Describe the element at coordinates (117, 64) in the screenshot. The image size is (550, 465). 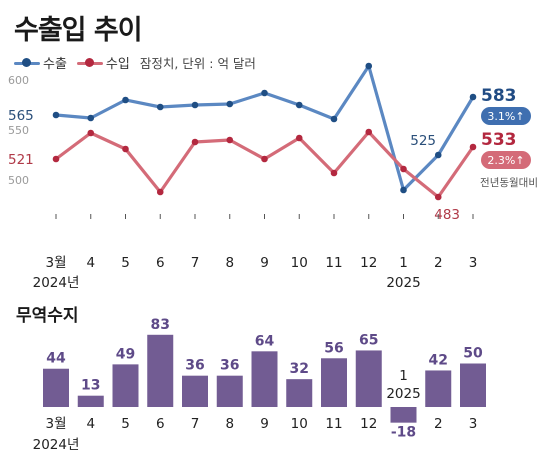
I see `legend-import-label: 수입` at that location.